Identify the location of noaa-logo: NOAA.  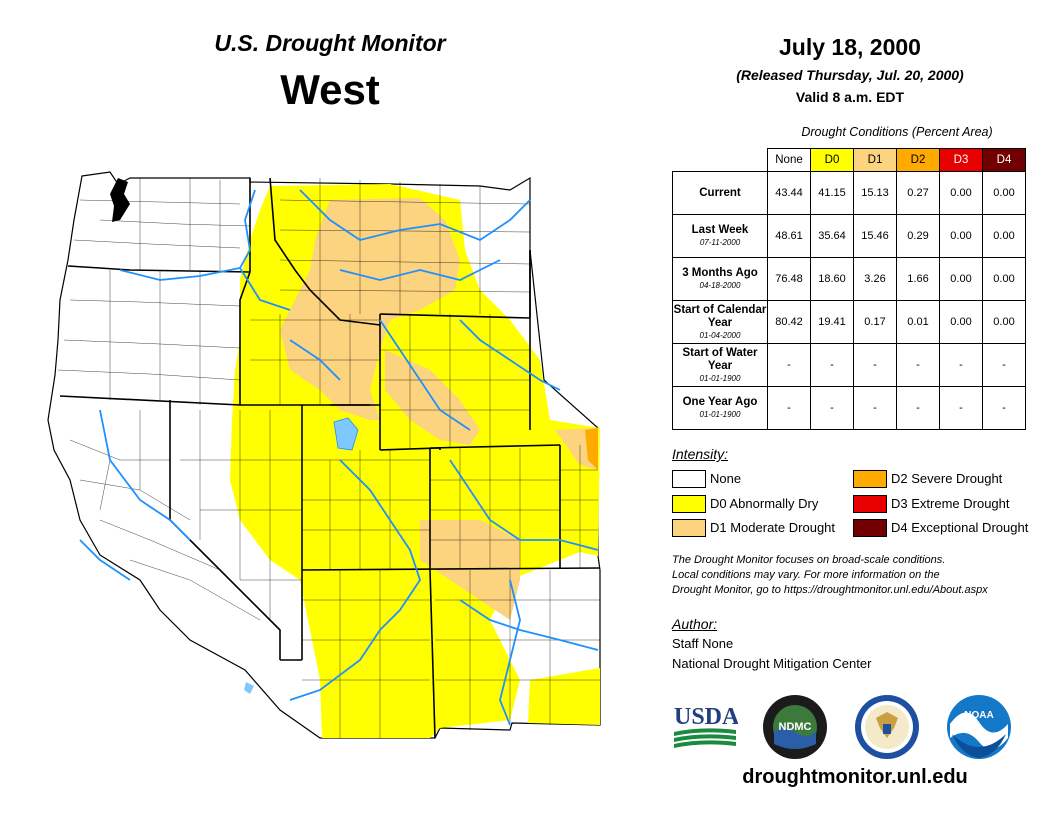
(979, 727).